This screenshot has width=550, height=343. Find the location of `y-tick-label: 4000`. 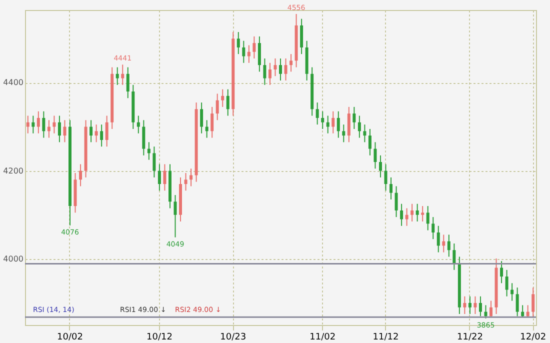

y-tick-label: 4000 is located at coordinates (13, 259).